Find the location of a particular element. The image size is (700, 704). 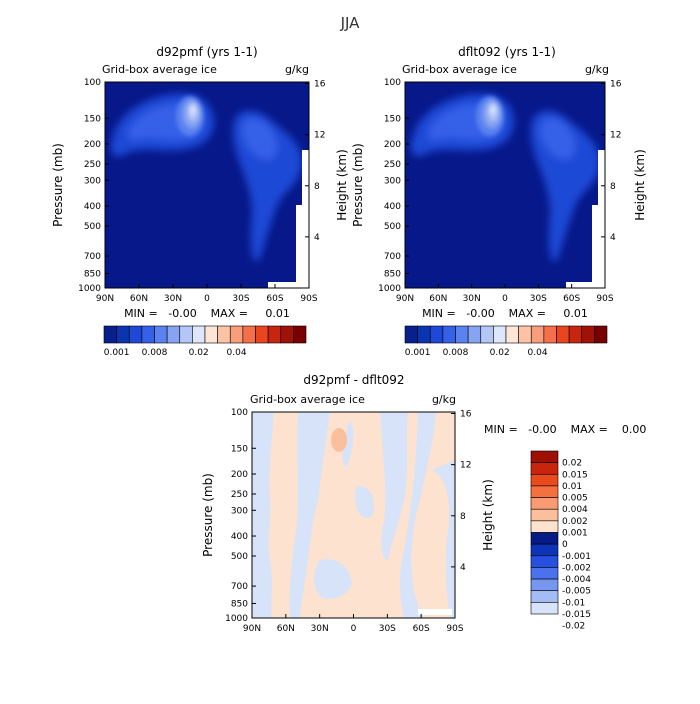

legend-label: 0.01 is located at coordinates (572, 487).